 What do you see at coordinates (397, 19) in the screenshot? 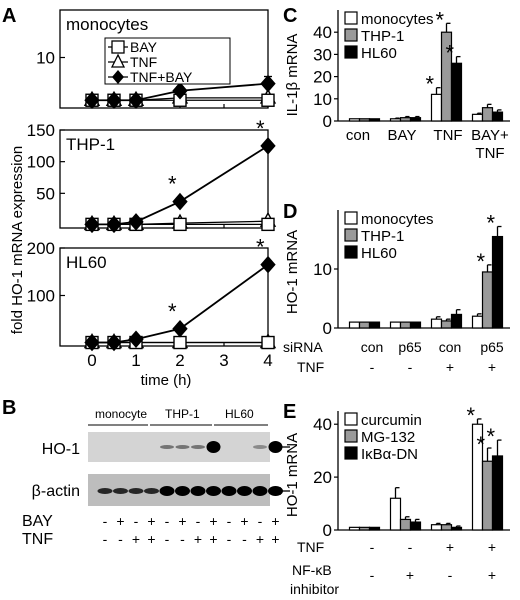
I see `legend-label: monocytes` at bounding box center [397, 19].